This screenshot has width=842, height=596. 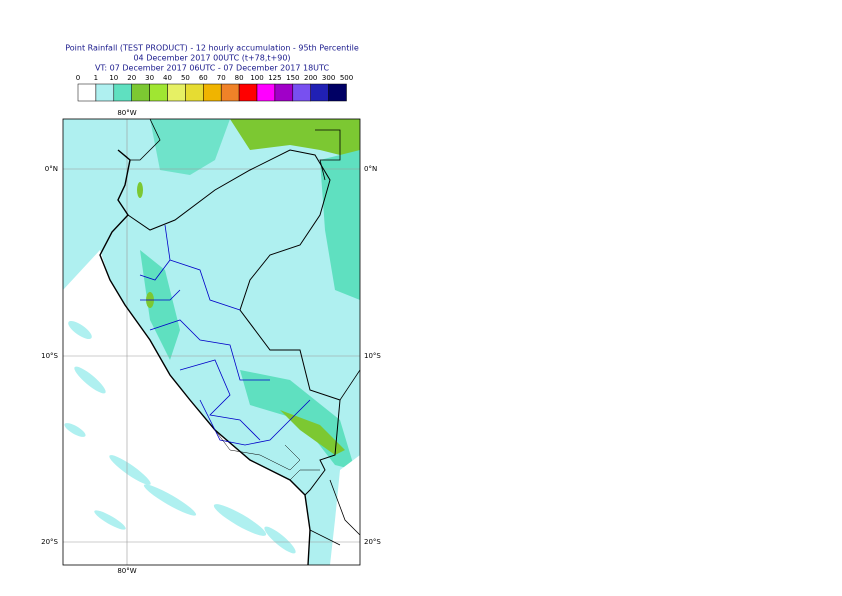 I want to click on legend-label: 10, so click(x=113, y=78).